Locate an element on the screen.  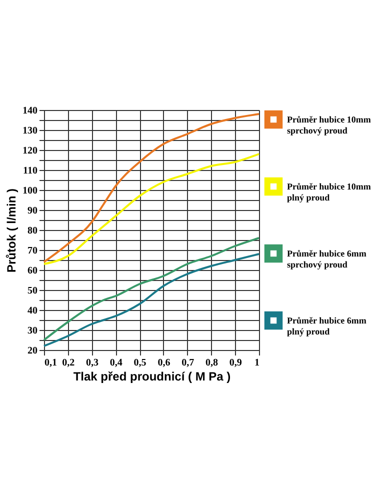
y-tick-label: 50 is located at coordinates (33, 291).